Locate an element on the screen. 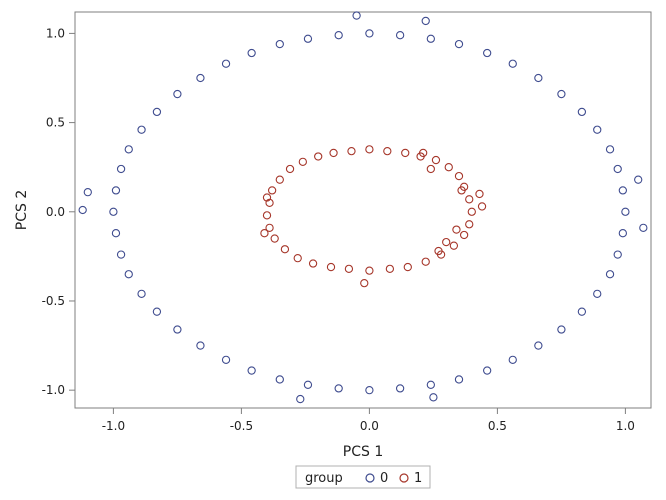 This screenshot has height=500, width=666. x-axis: -1.0 -0.5 0.0 0.5 1.0 is located at coordinates (368, 420).